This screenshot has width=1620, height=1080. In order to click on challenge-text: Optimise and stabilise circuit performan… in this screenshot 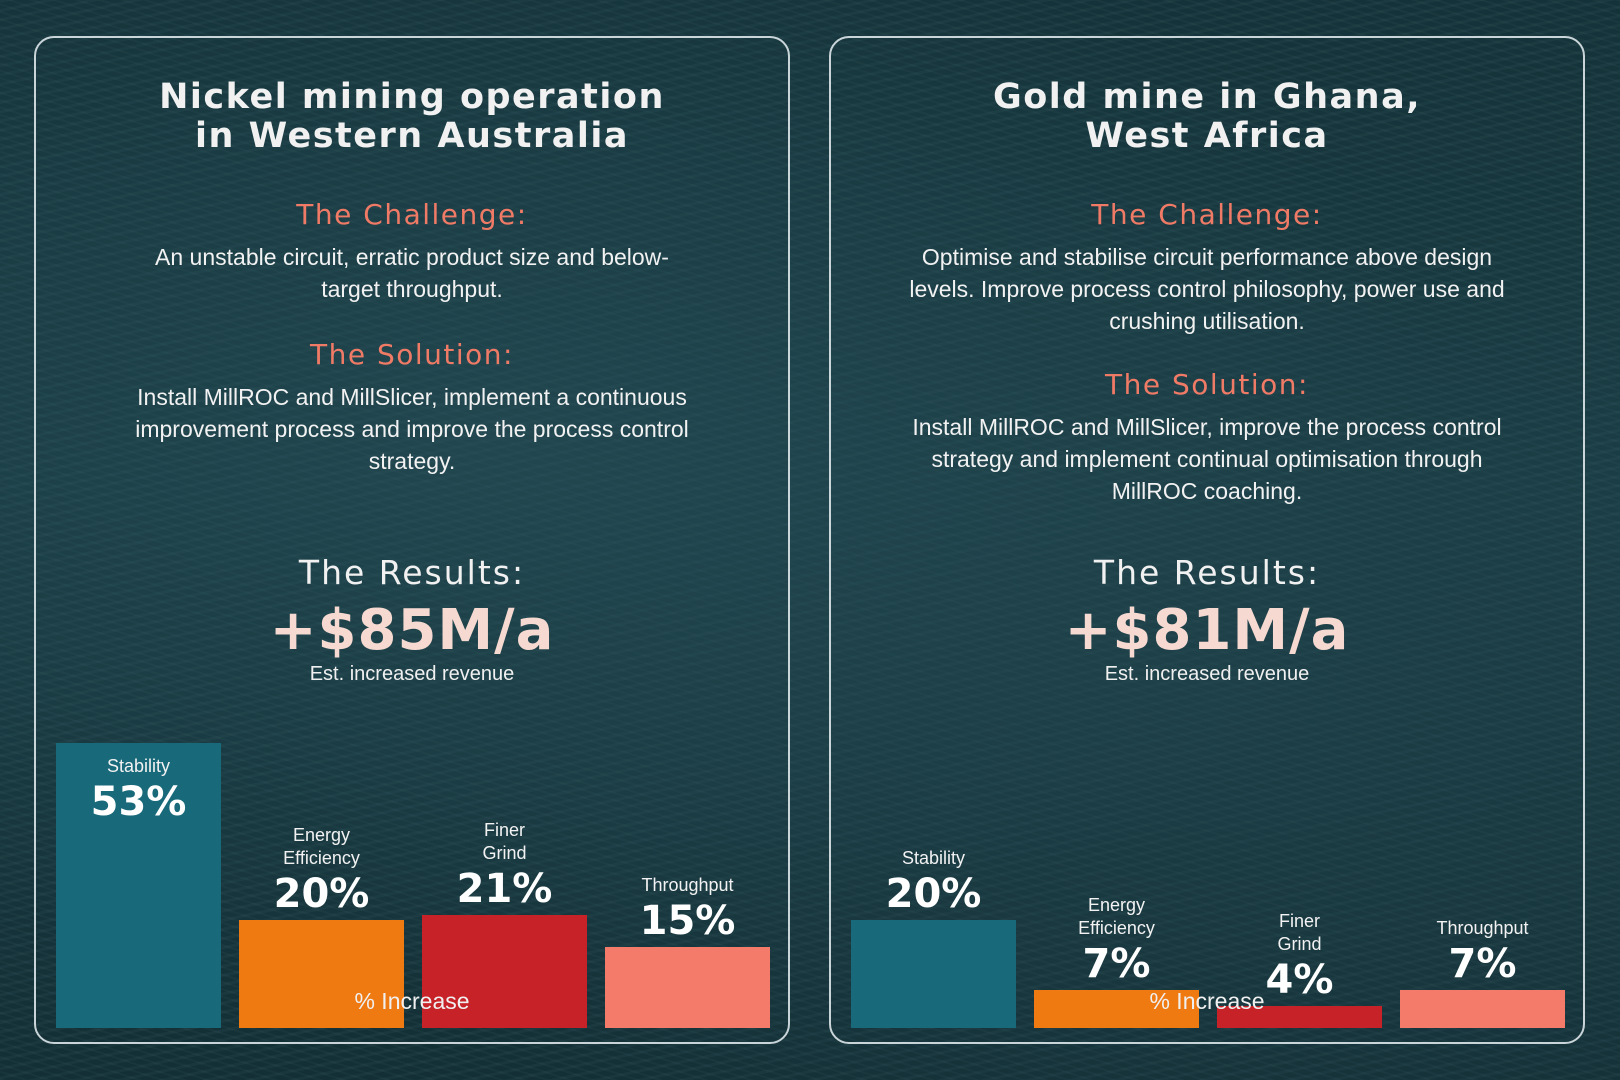, I will do `click(1207, 289)`.